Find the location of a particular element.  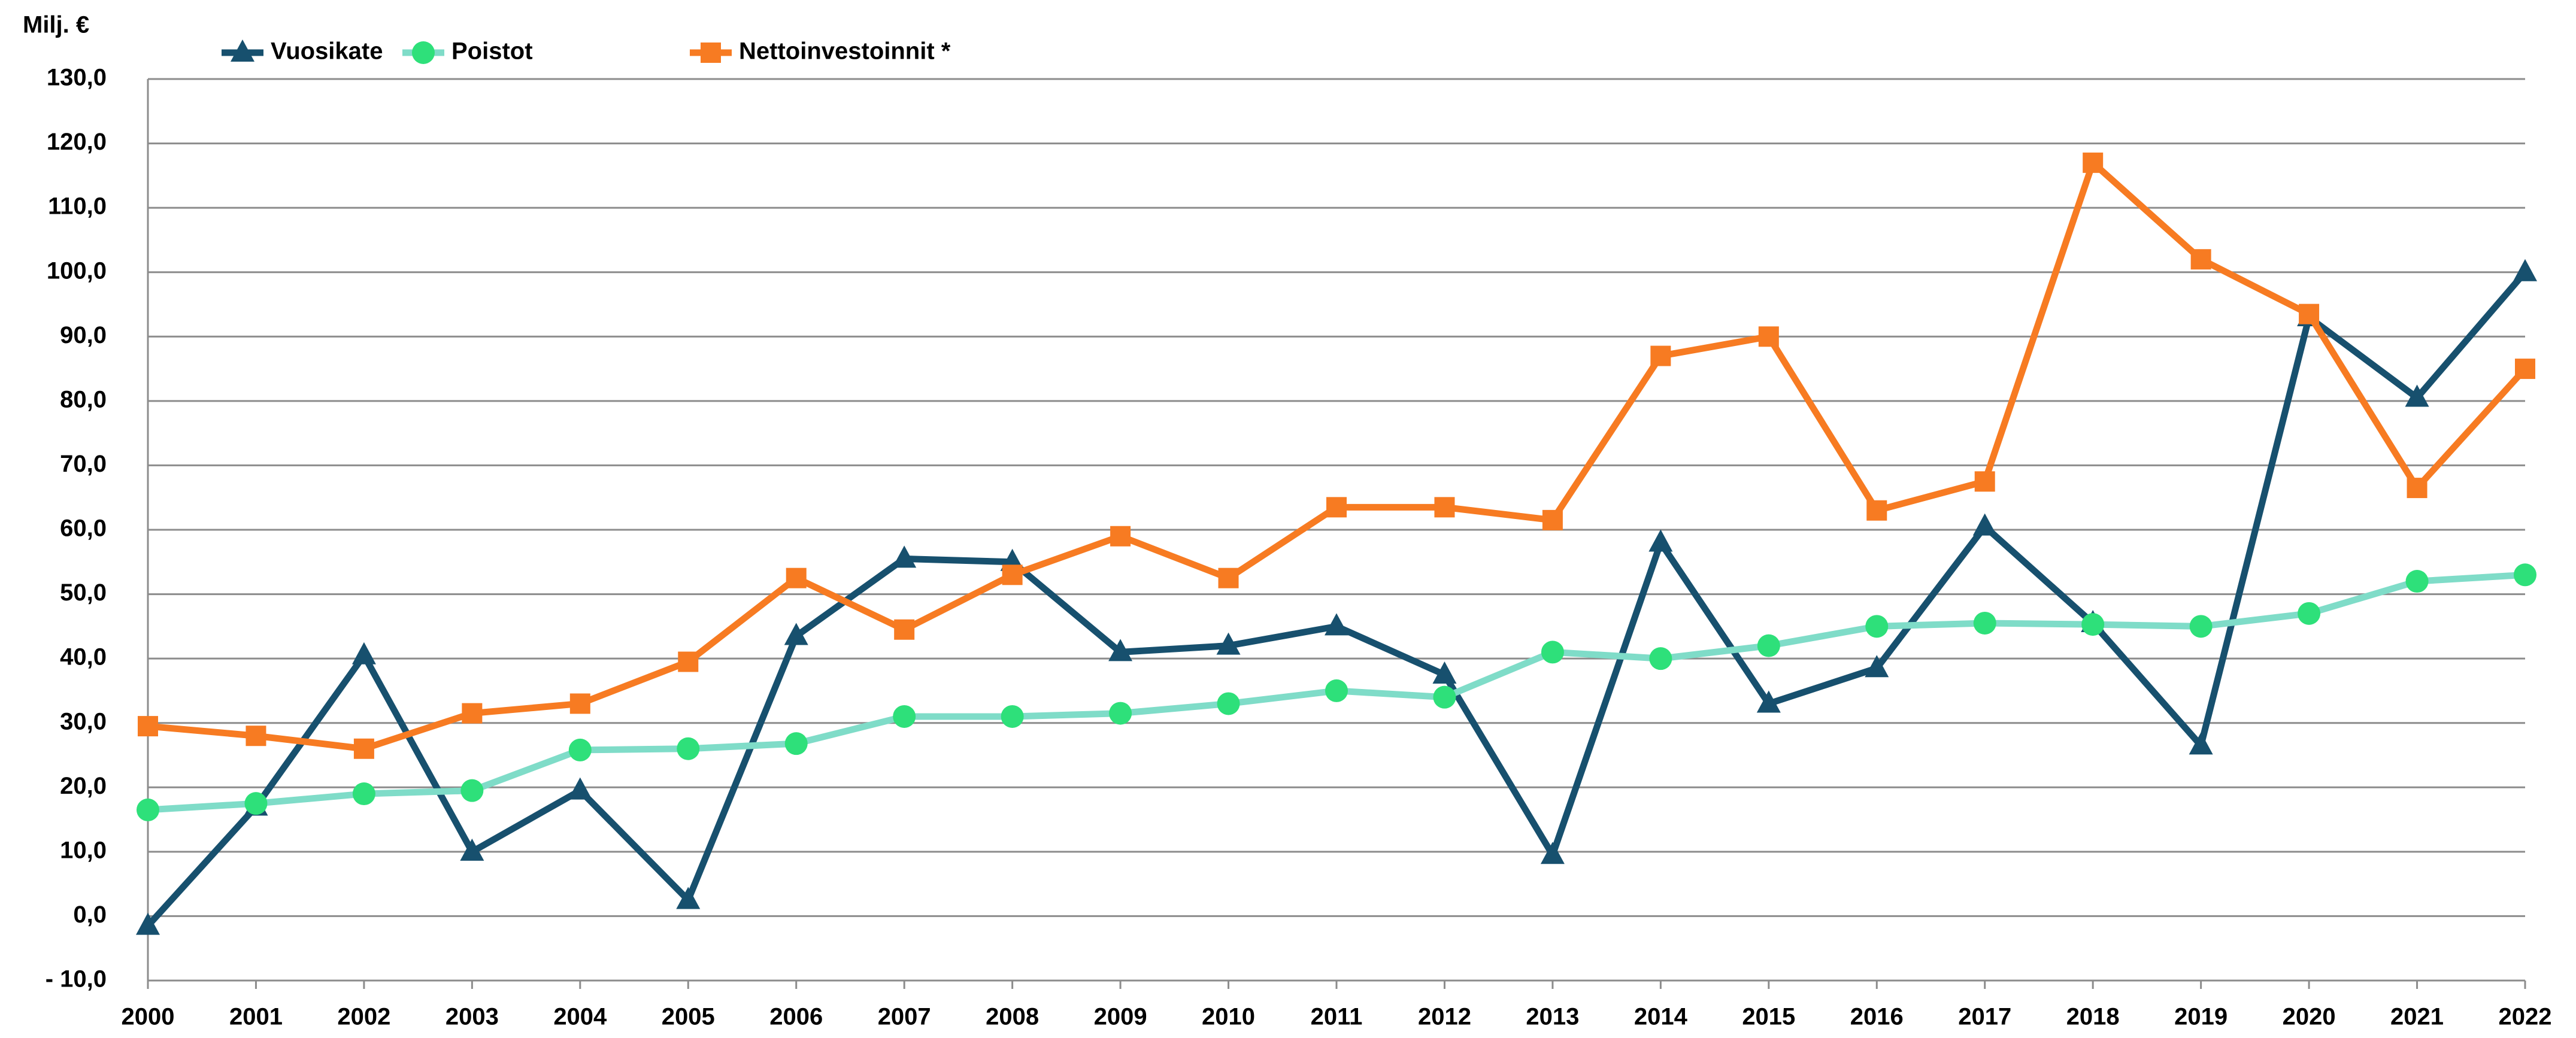

x-tick-label: 2009 is located at coordinates (1120, 1017).